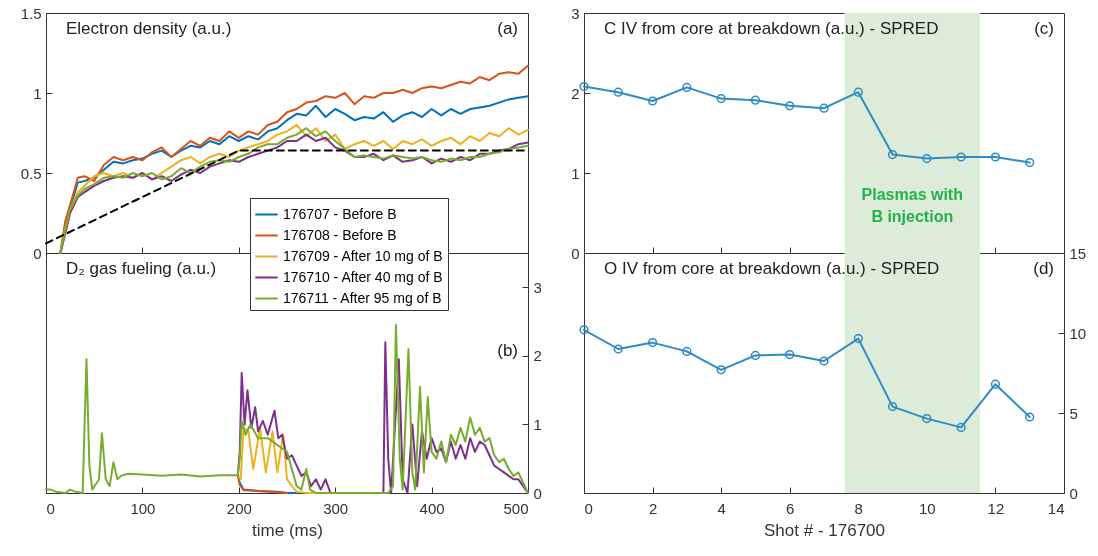 The image size is (1098, 556). What do you see at coordinates (1078, 253) in the screenshot?
I see `y-tick-label: 15` at bounding box center [1078, 253].